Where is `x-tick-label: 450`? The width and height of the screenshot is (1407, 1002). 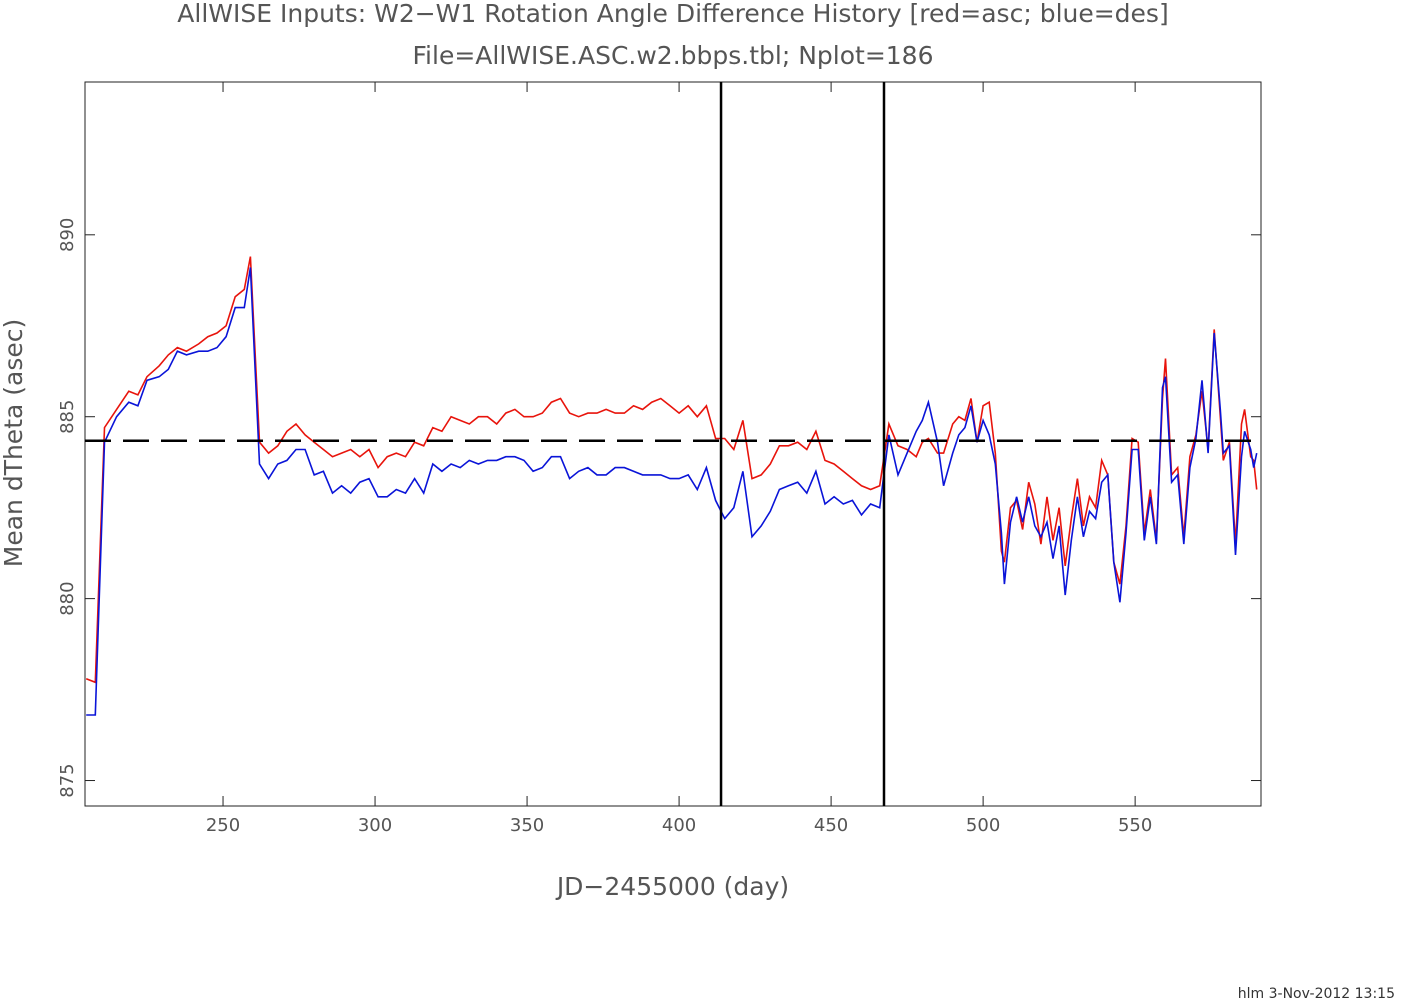
x-tick-label: 450 is located at coordinates (831, 825).